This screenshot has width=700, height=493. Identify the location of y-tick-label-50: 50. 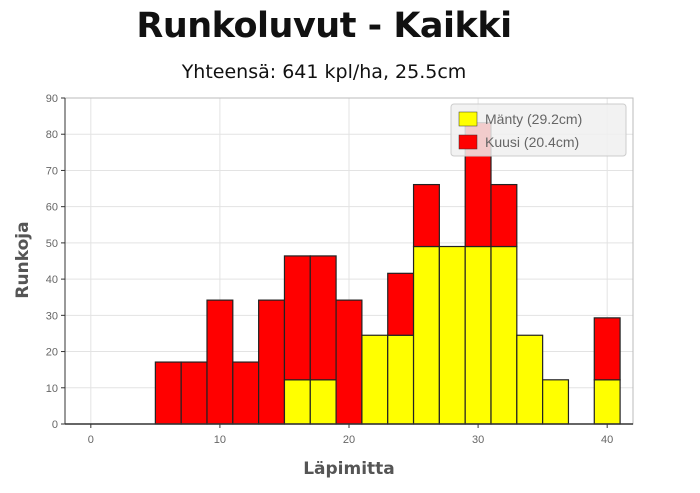
(52, 244).